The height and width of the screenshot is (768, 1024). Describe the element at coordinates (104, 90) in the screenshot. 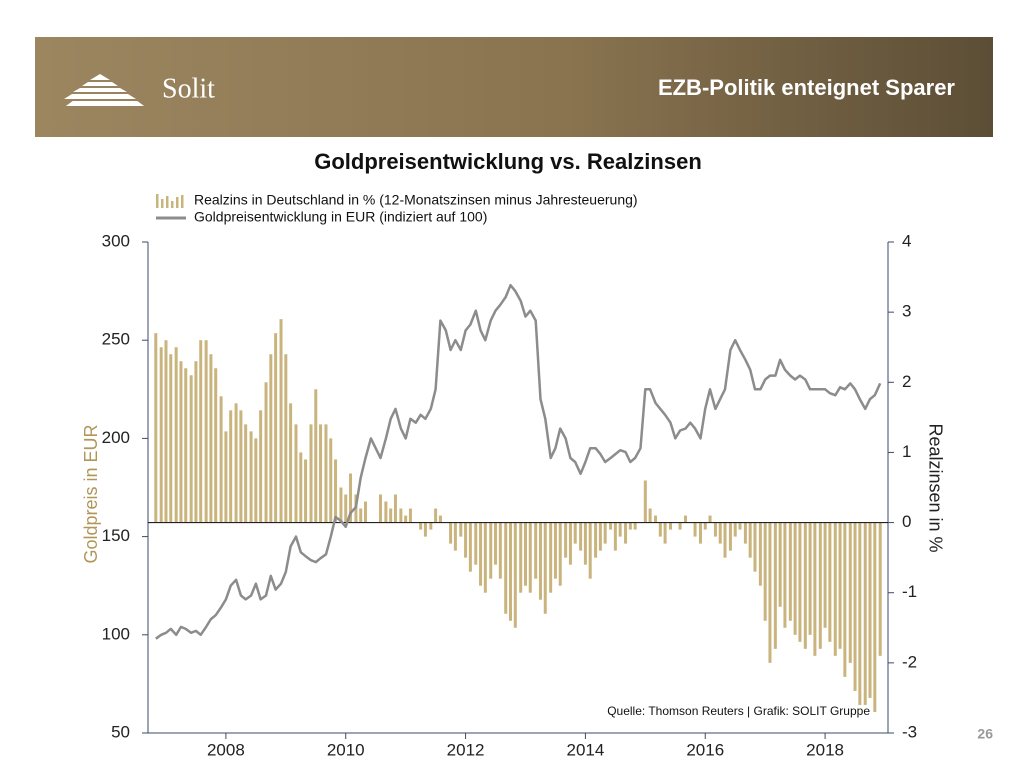

I see `logo-icon` at that location.